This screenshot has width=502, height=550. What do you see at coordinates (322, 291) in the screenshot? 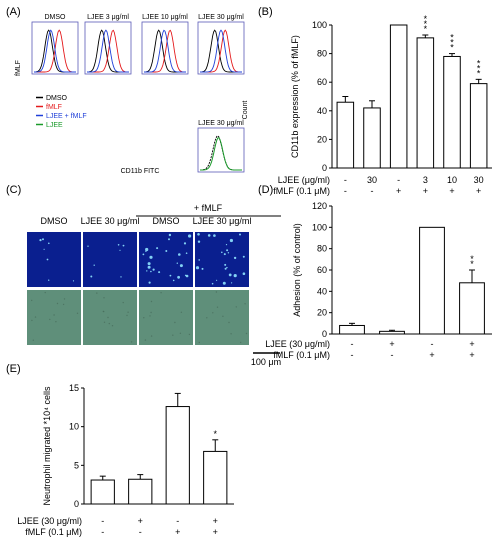
I see `y-tick-label: 40` at bounding box center [322, 291].